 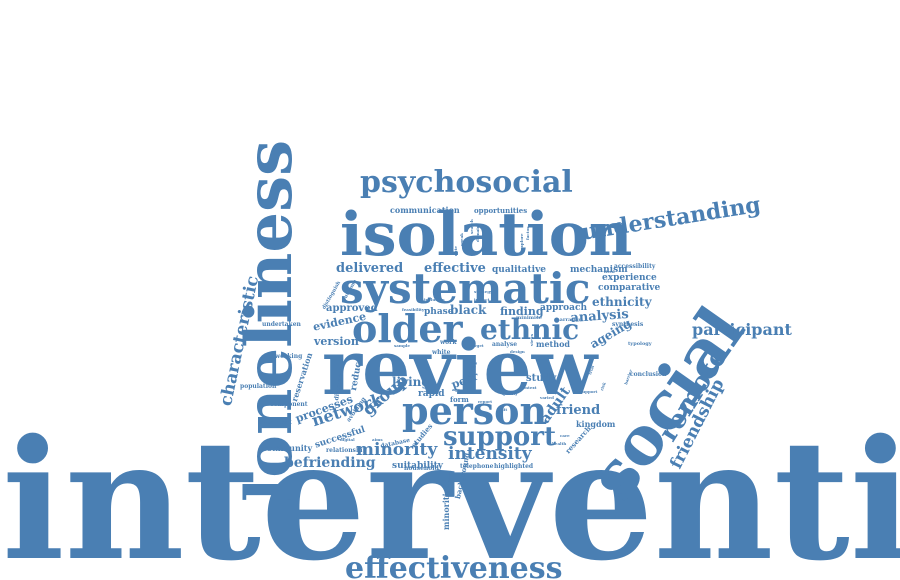 What do you see at coordinates (475, 410) in the screenshot?
I see `word-person: person` at bounding box center [475, 410].